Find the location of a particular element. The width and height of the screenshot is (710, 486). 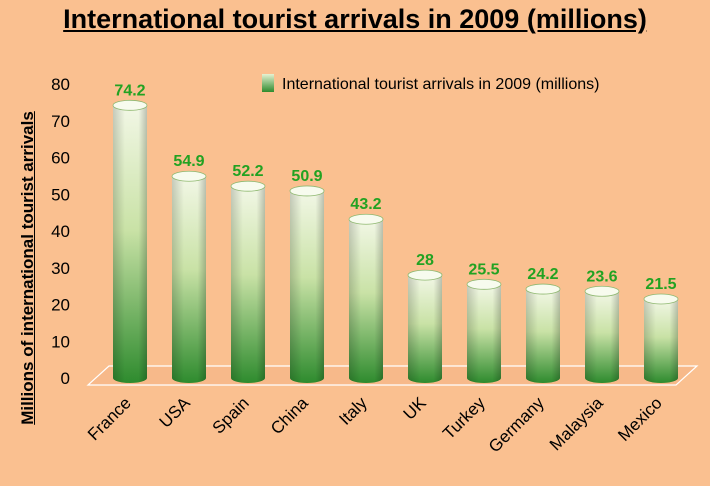

data-label: 52.2 is located at coordinates (247, 171).